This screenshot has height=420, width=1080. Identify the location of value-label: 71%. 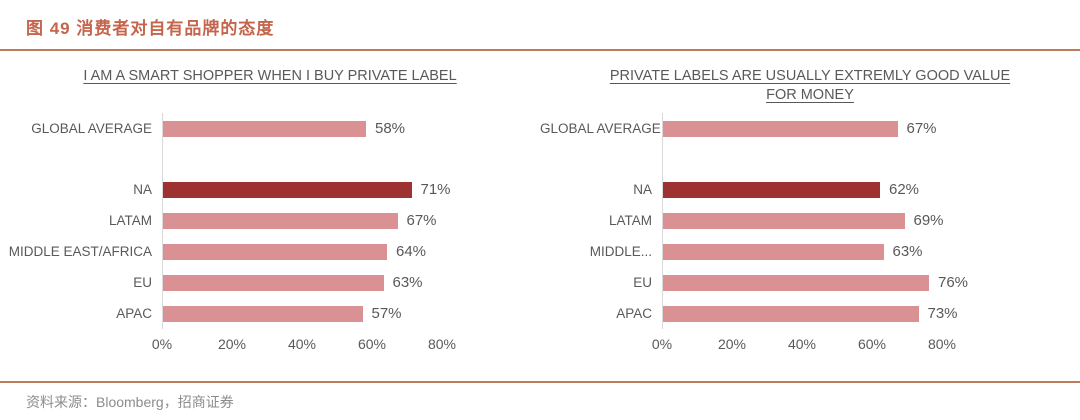
(435, 189).